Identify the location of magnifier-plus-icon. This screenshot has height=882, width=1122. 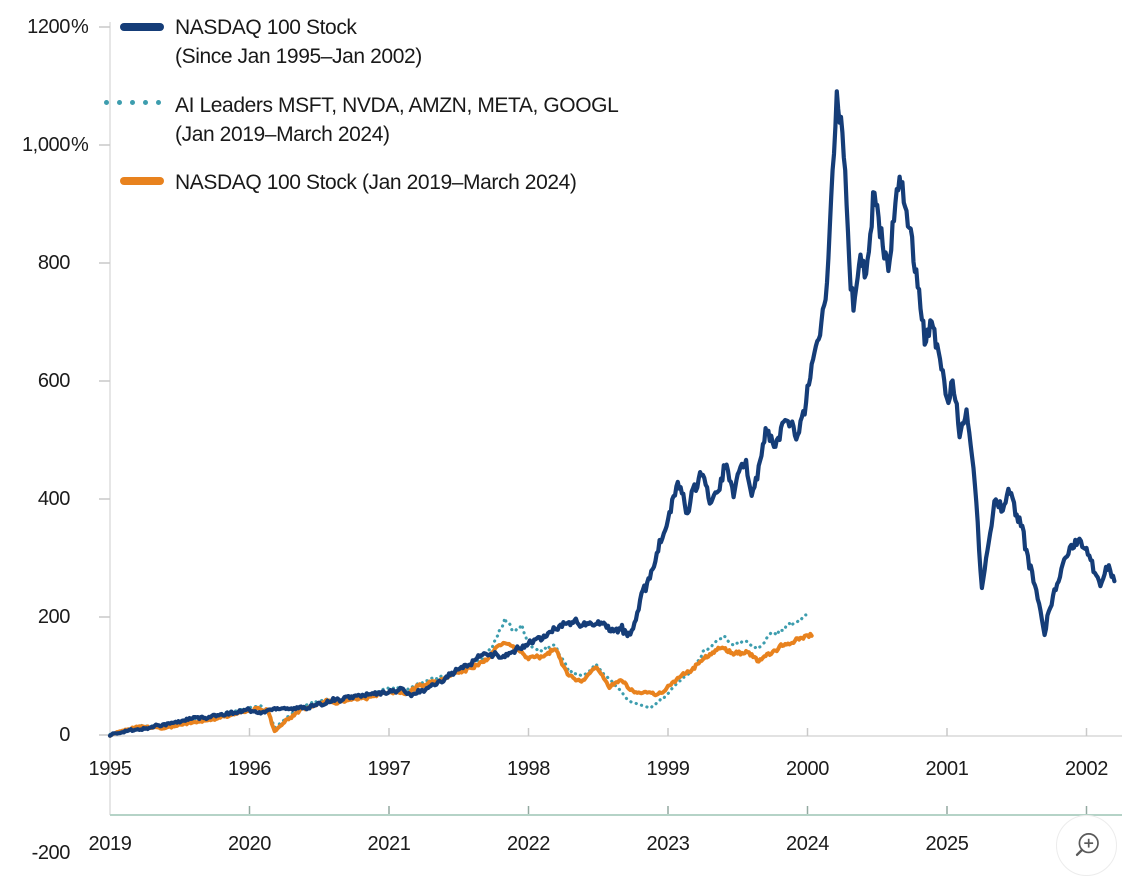
(1087, 844).